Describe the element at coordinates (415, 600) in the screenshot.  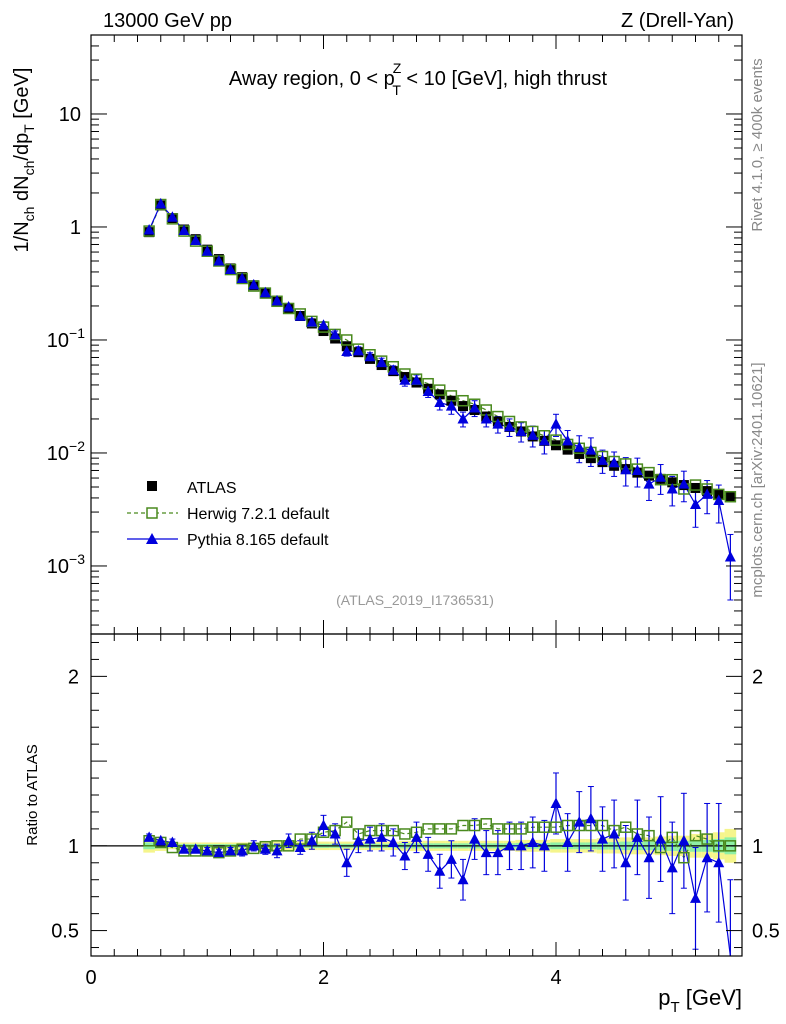
I see `analysis-label: (ATLAS_2019_I1736531)` at that location.